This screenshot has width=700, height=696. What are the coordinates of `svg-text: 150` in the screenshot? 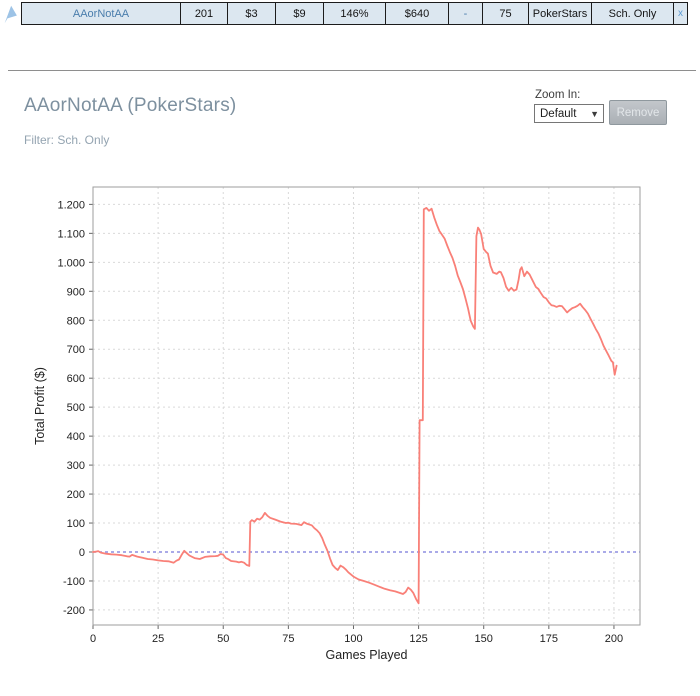 It's located at (484, 639).